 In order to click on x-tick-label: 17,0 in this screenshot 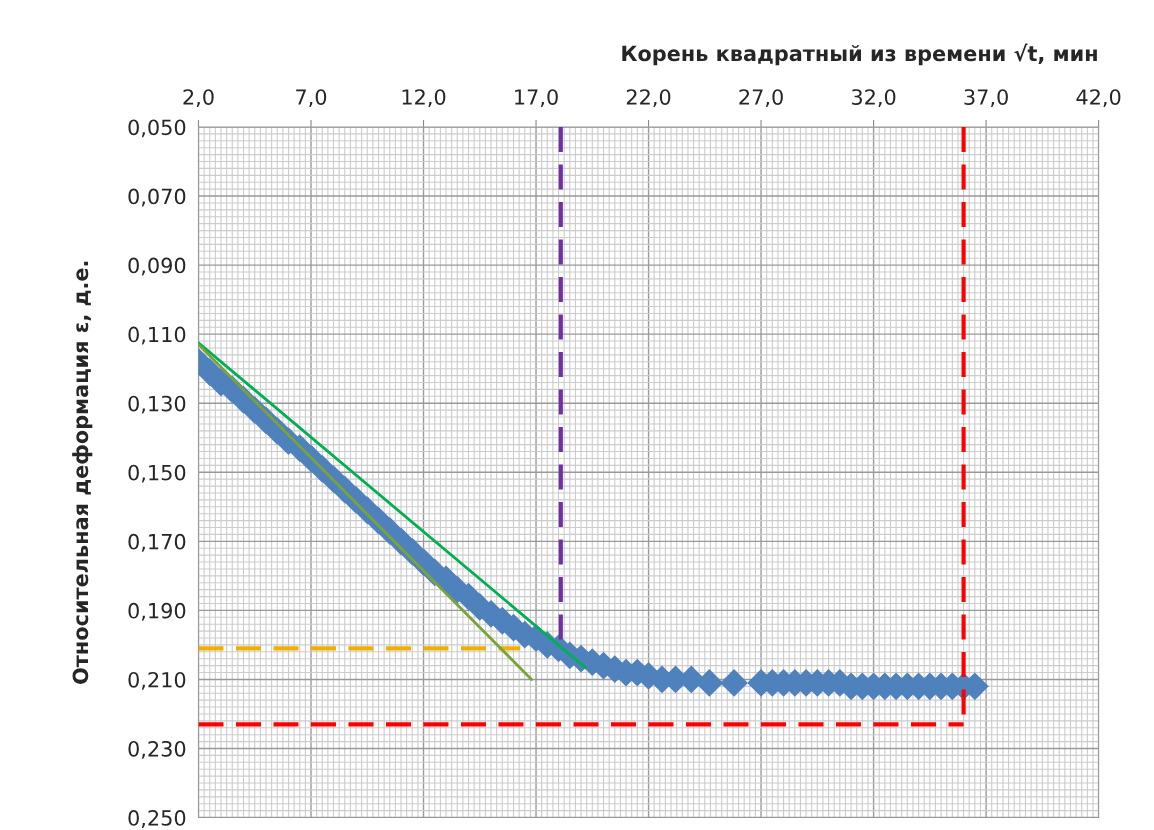, I will do `click(536, 98)`.